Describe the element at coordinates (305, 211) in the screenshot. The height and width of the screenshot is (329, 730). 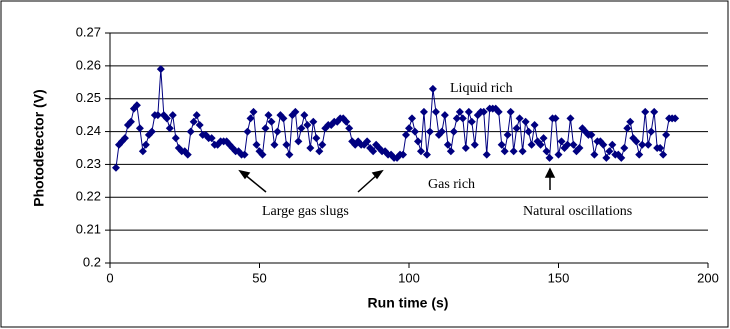
I see `annotation: Large gas slugs` at that location.